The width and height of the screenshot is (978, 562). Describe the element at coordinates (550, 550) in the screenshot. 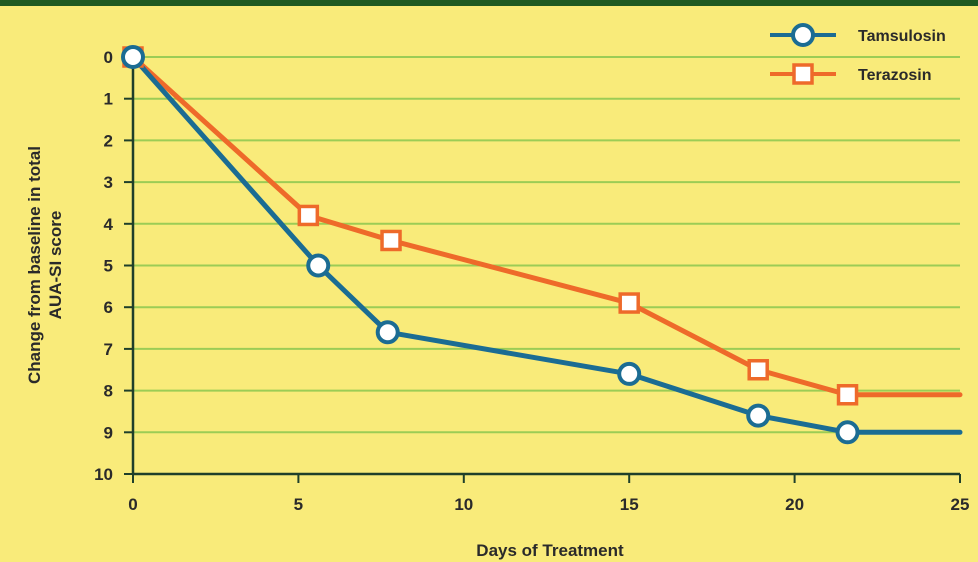

I see `x-axis-title: Days of Treatment` at that location.